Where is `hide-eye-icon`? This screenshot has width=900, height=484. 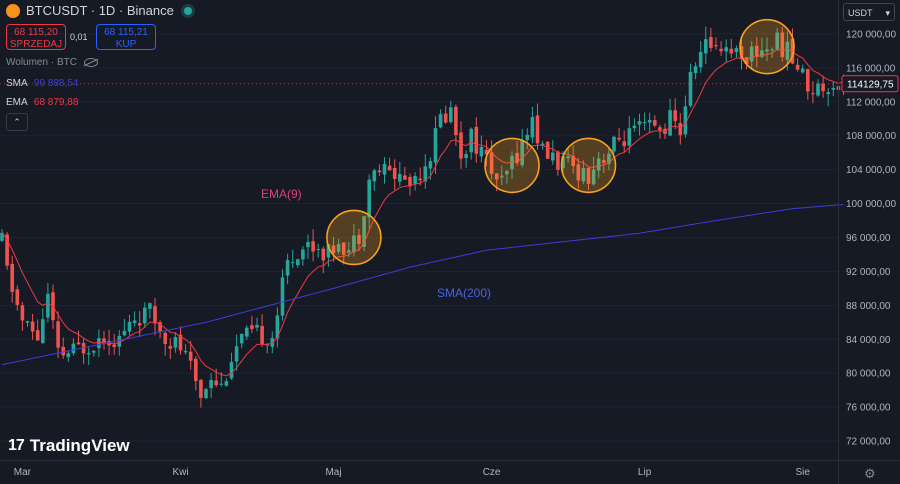
hide-eye-icon is located at coordinates (90, 62).